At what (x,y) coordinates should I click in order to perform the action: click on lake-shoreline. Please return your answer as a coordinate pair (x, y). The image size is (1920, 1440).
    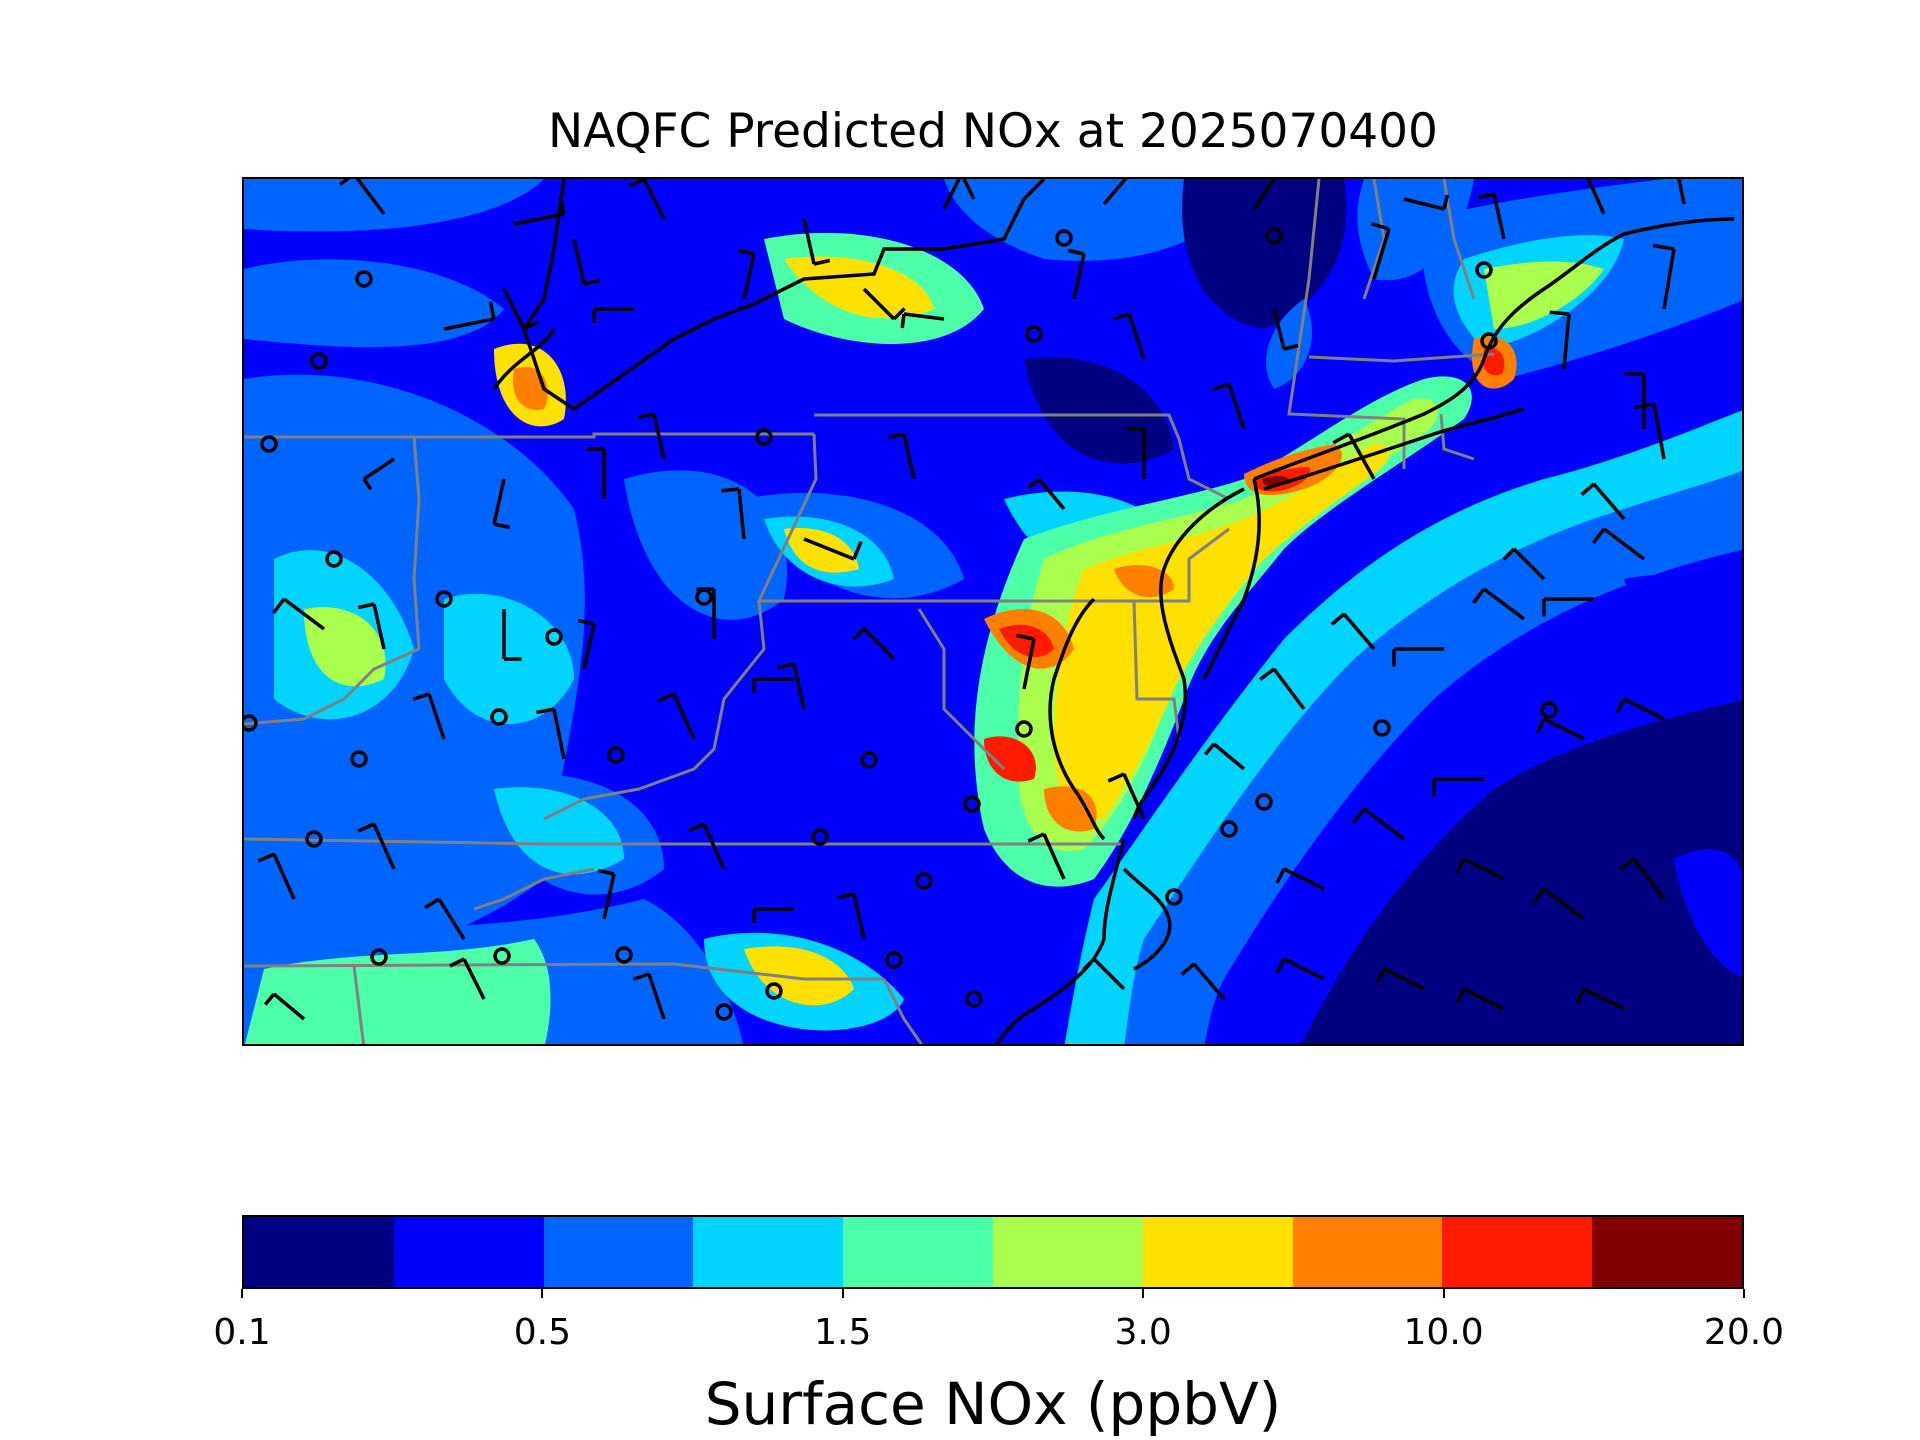
    Looking at the image, I should click on (524, 359).